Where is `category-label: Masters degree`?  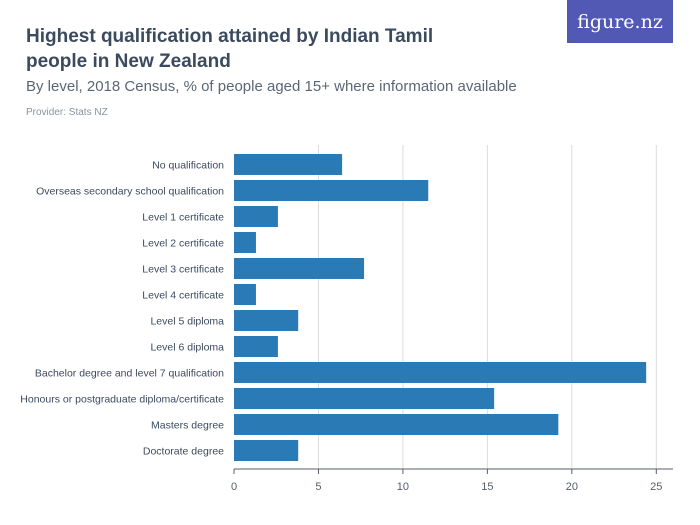 category-label: Masters degree is located at coordinates (187, 426).